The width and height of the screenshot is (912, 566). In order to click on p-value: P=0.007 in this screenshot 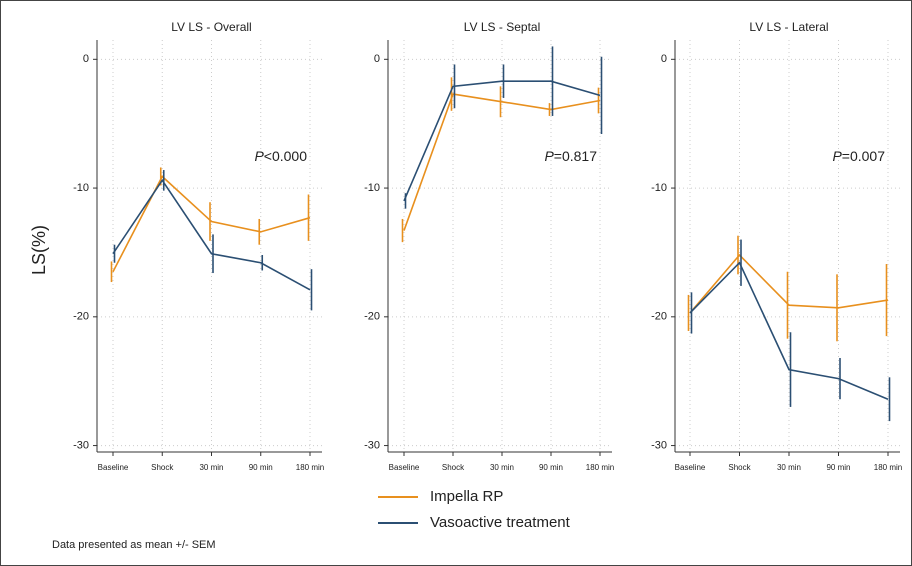, I will do `click(858, 156)`.